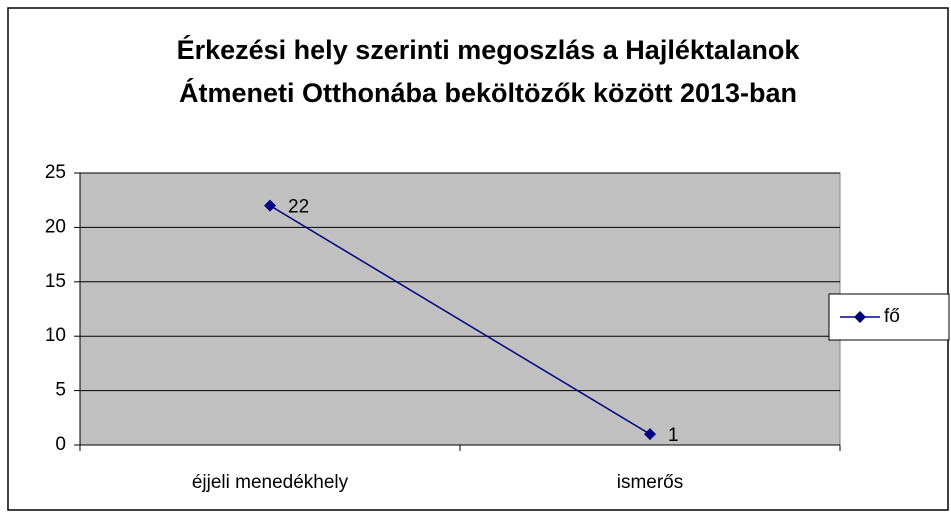 This screenshot has height=517, width=951. What do you see at coordinates (650, 482) in the screenshot?
I see `x-tick-label: ismerős` at bounding box center [650, 482].